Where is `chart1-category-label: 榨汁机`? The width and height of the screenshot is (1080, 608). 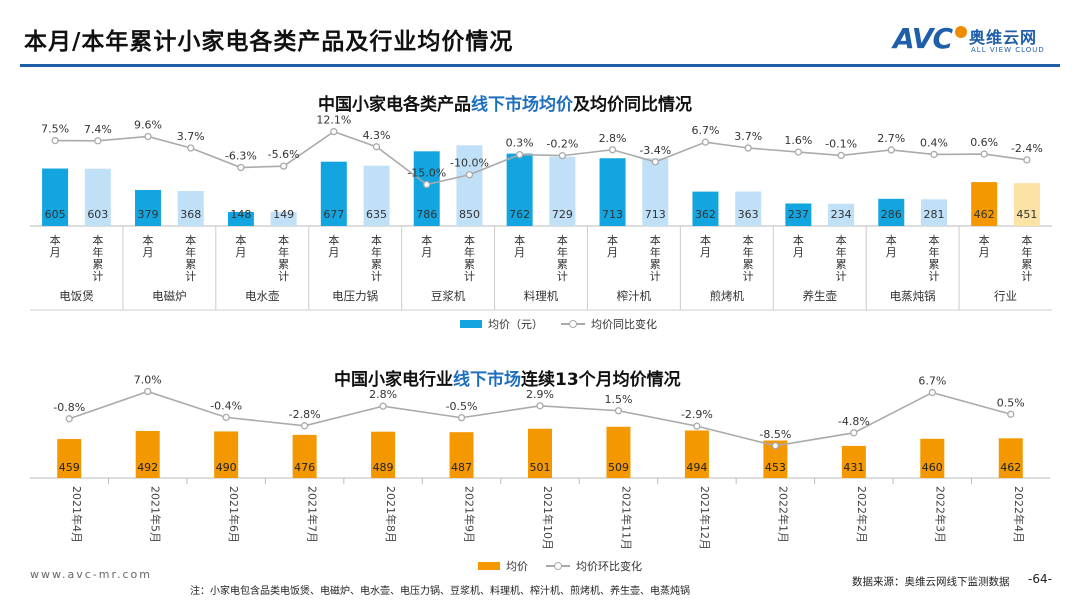
chart1-category-label: 榨汁机 is located at coordinates (634, 296).